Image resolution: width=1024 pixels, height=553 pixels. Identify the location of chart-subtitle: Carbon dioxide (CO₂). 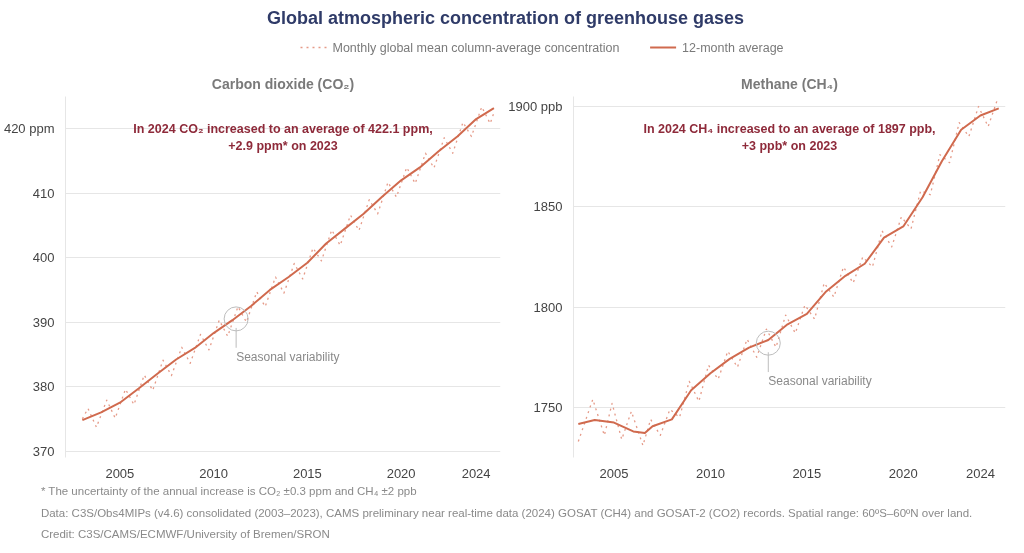
(283, 83).